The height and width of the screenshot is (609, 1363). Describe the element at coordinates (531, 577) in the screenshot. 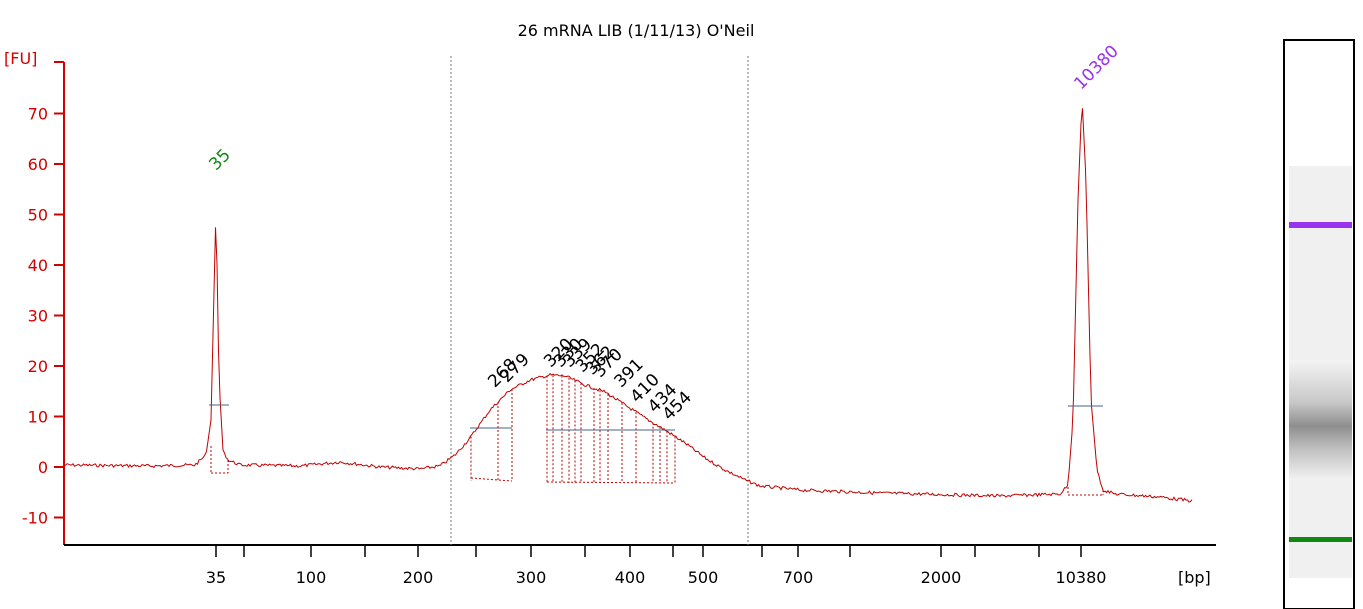

I see `x-tick-label: 300` at that location.